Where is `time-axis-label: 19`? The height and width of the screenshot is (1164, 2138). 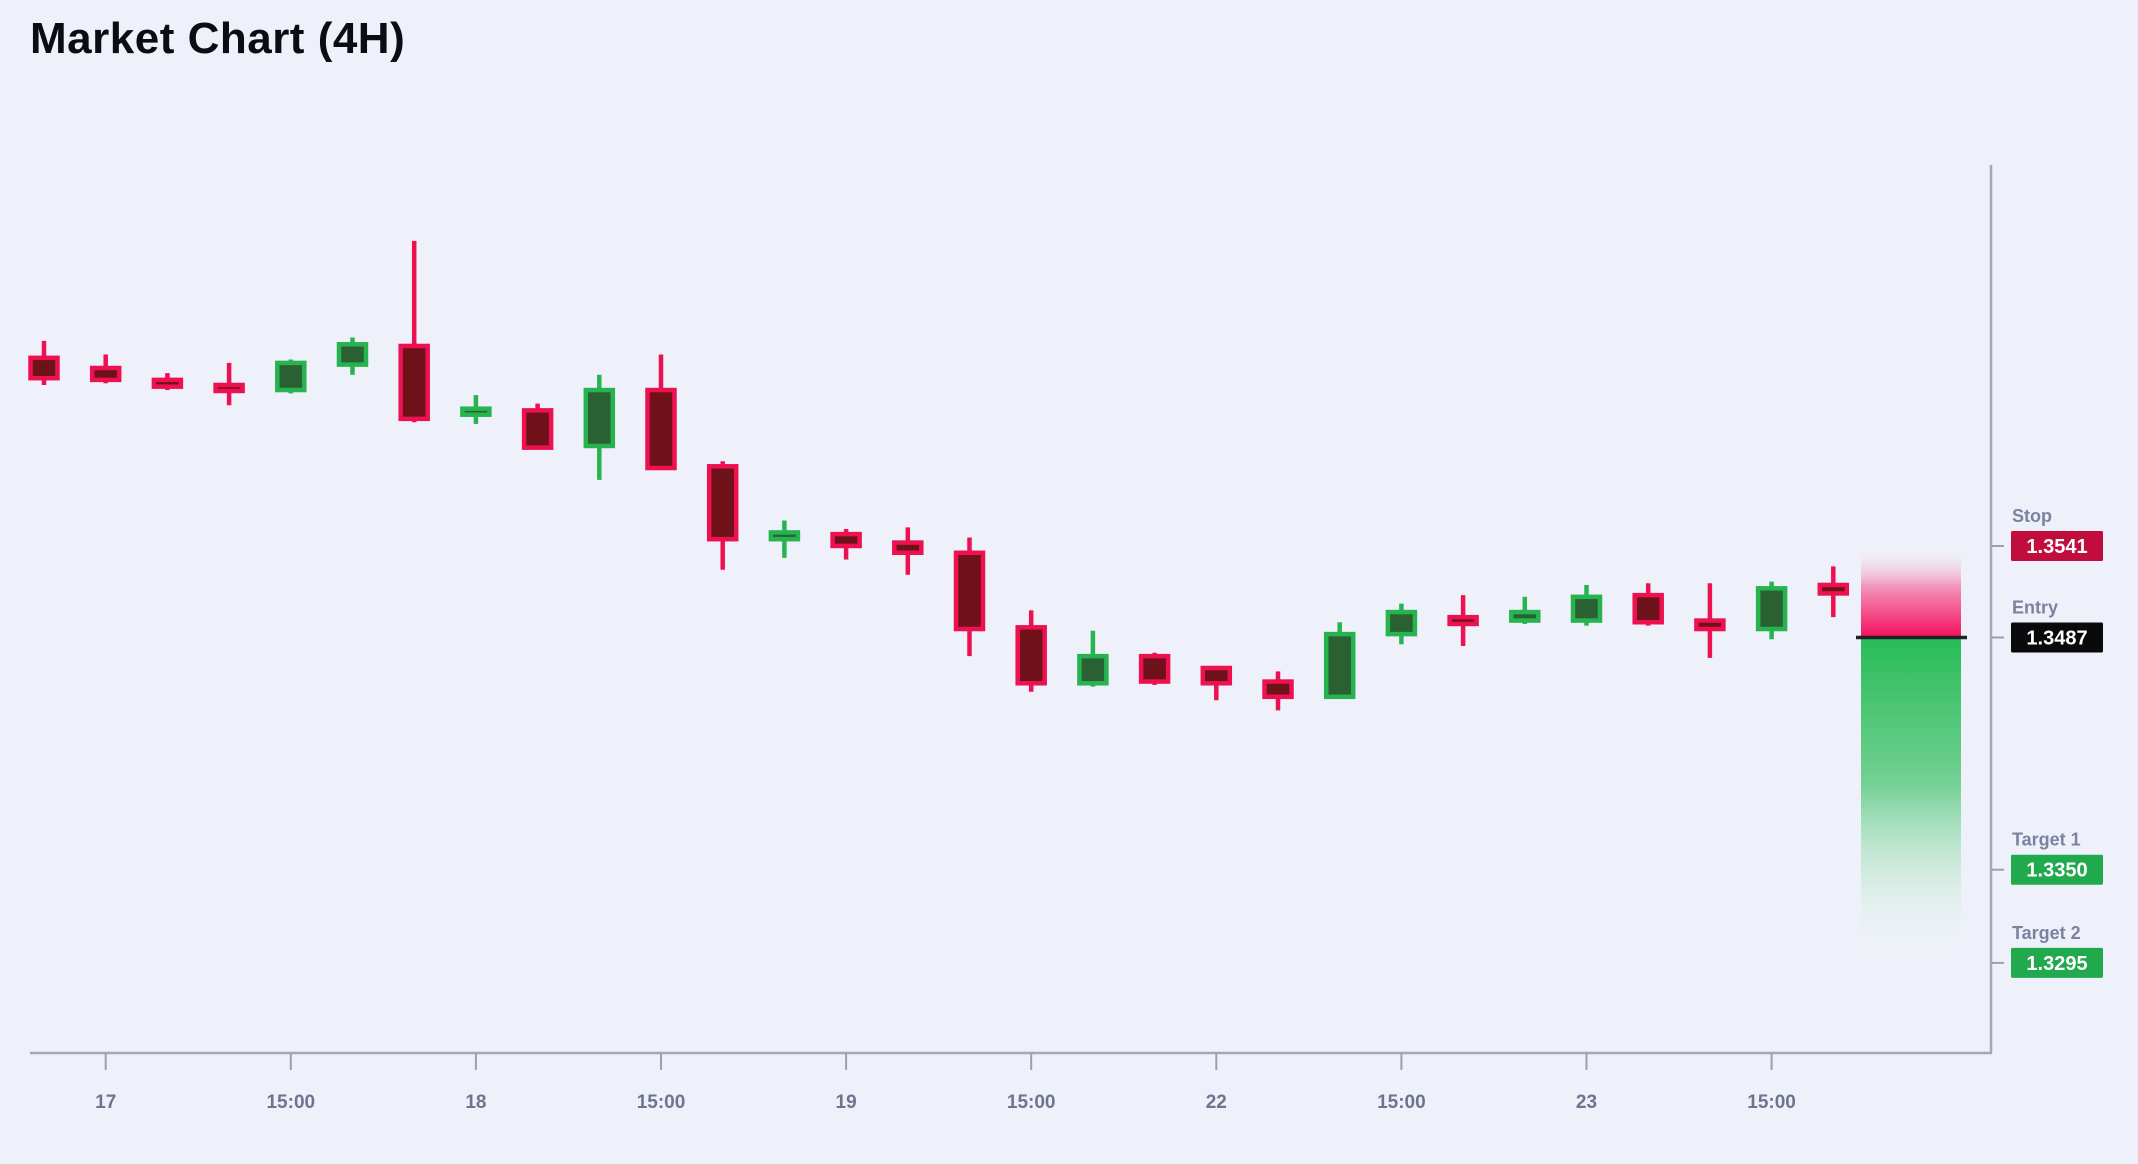 time-axis-label: 19 is located at coordinates (846, 1102).